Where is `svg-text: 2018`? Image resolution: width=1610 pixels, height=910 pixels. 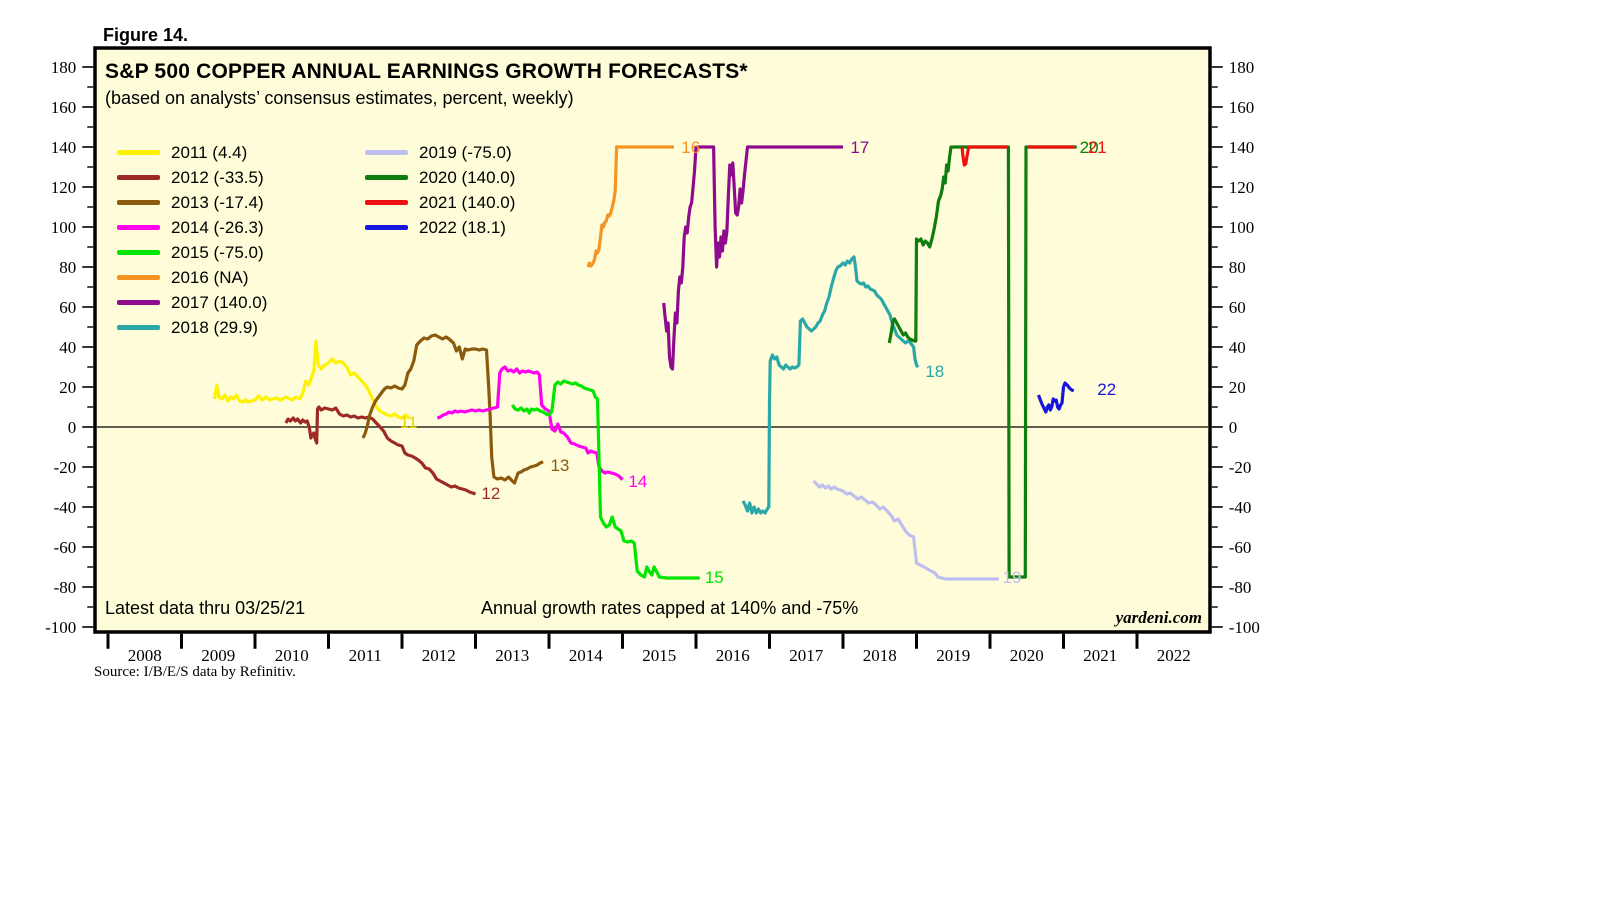
svg-text: 2018 is located at coordinates (880, 655).